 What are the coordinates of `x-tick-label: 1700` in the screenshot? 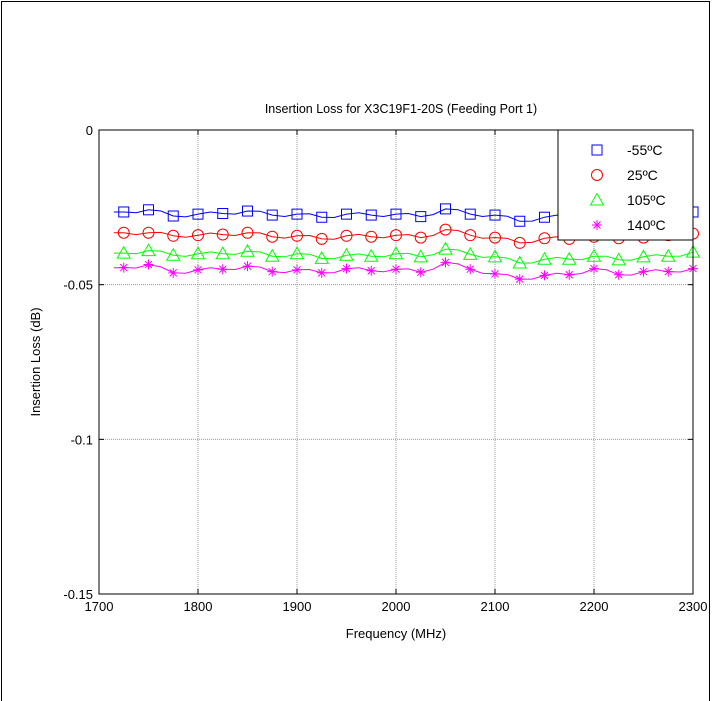 It's located at (99, 606).